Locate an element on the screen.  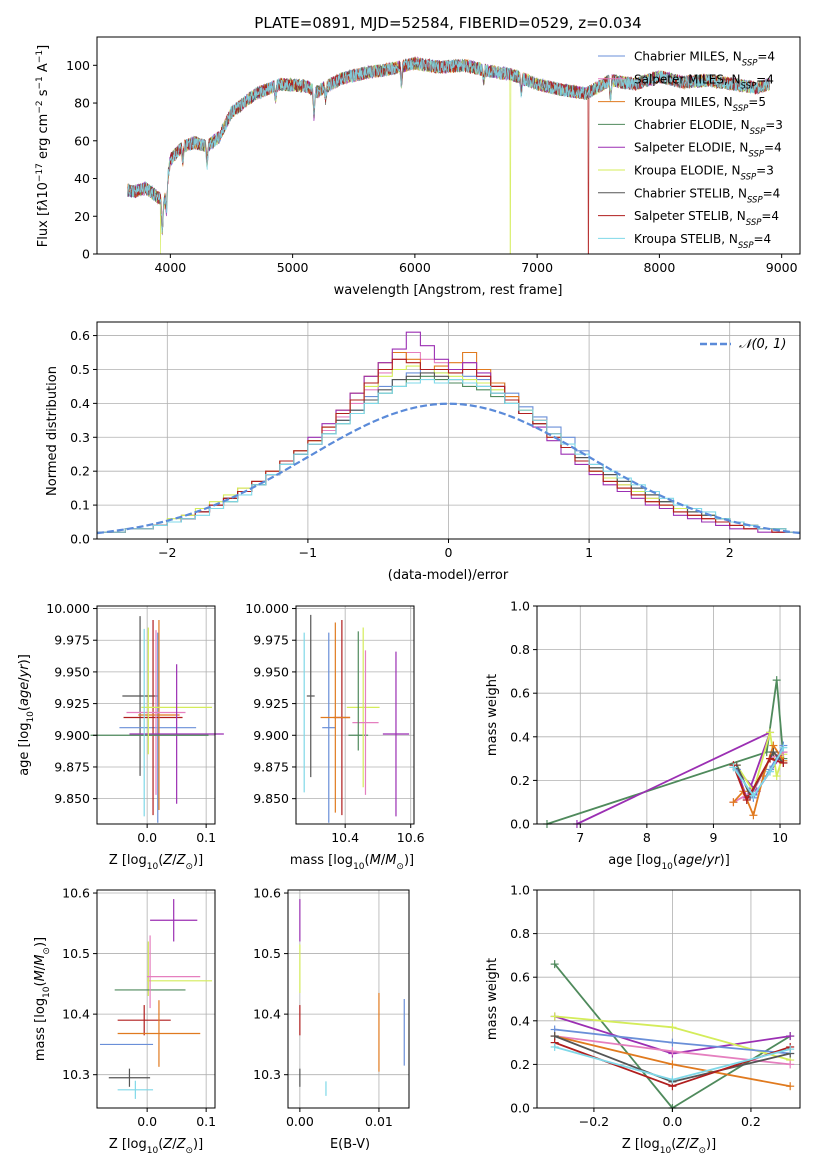
errorbar-kroupa-stelib is located at coordinates (135, 1089).